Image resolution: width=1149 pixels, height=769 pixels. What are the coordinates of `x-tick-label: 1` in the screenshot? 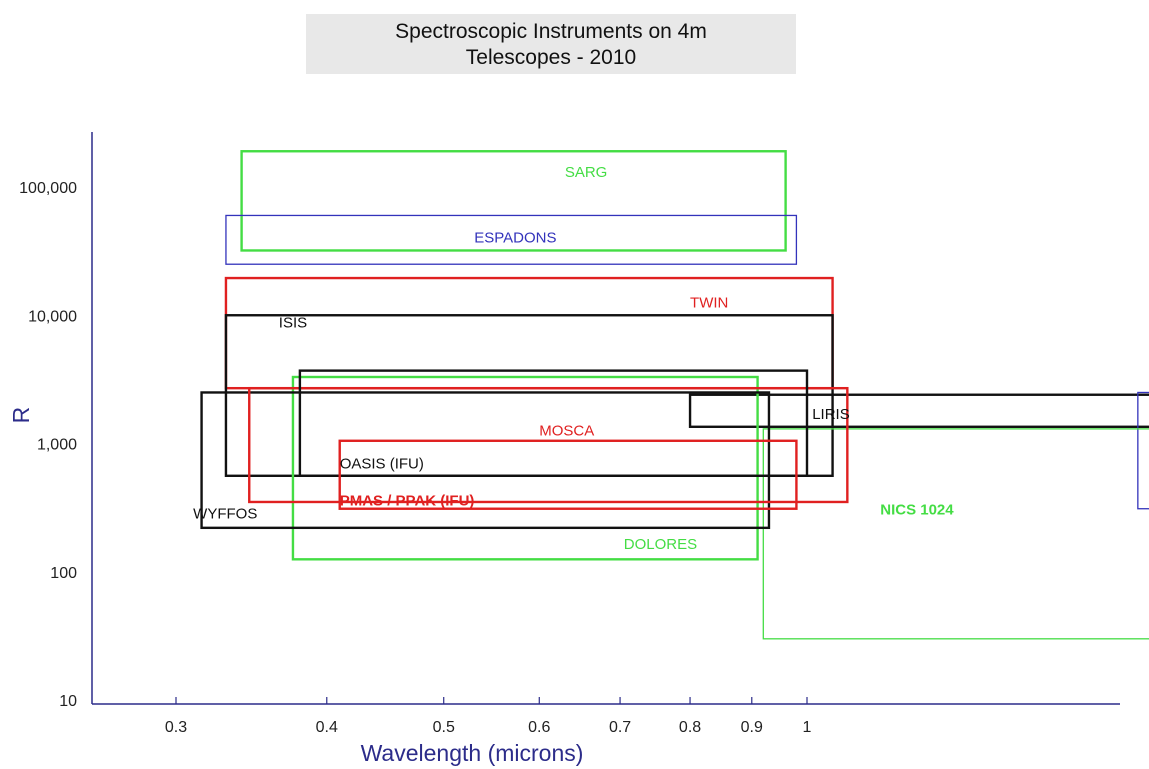 It's located at (807, 727).